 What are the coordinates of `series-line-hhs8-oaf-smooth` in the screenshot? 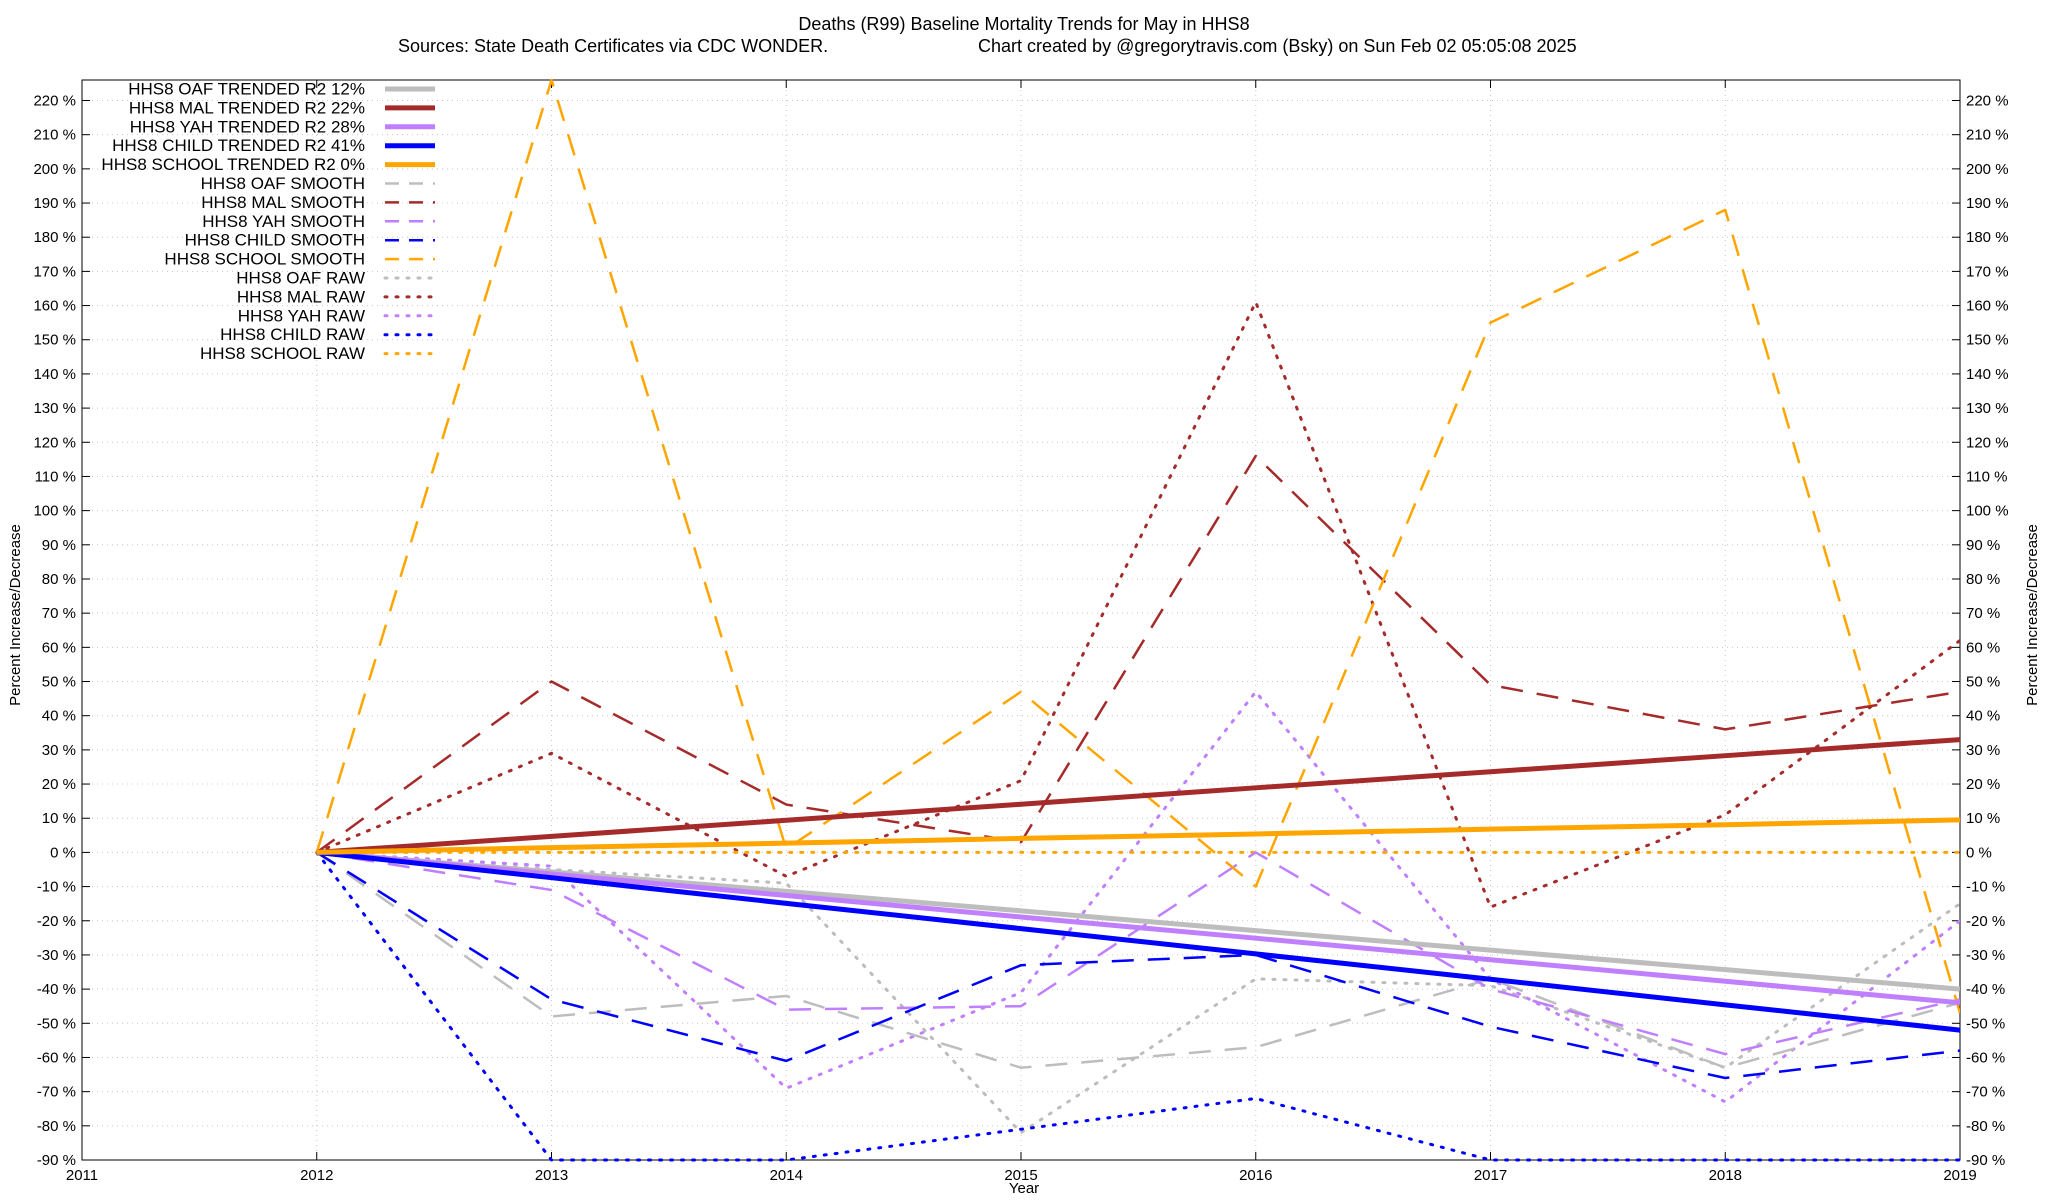 It's located at (1138, 960).